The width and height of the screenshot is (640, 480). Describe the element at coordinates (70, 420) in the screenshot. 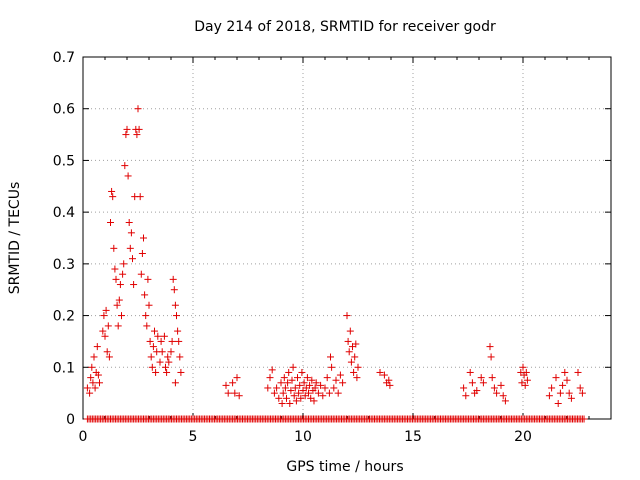

I see `y-tick-label: 0` at that location.